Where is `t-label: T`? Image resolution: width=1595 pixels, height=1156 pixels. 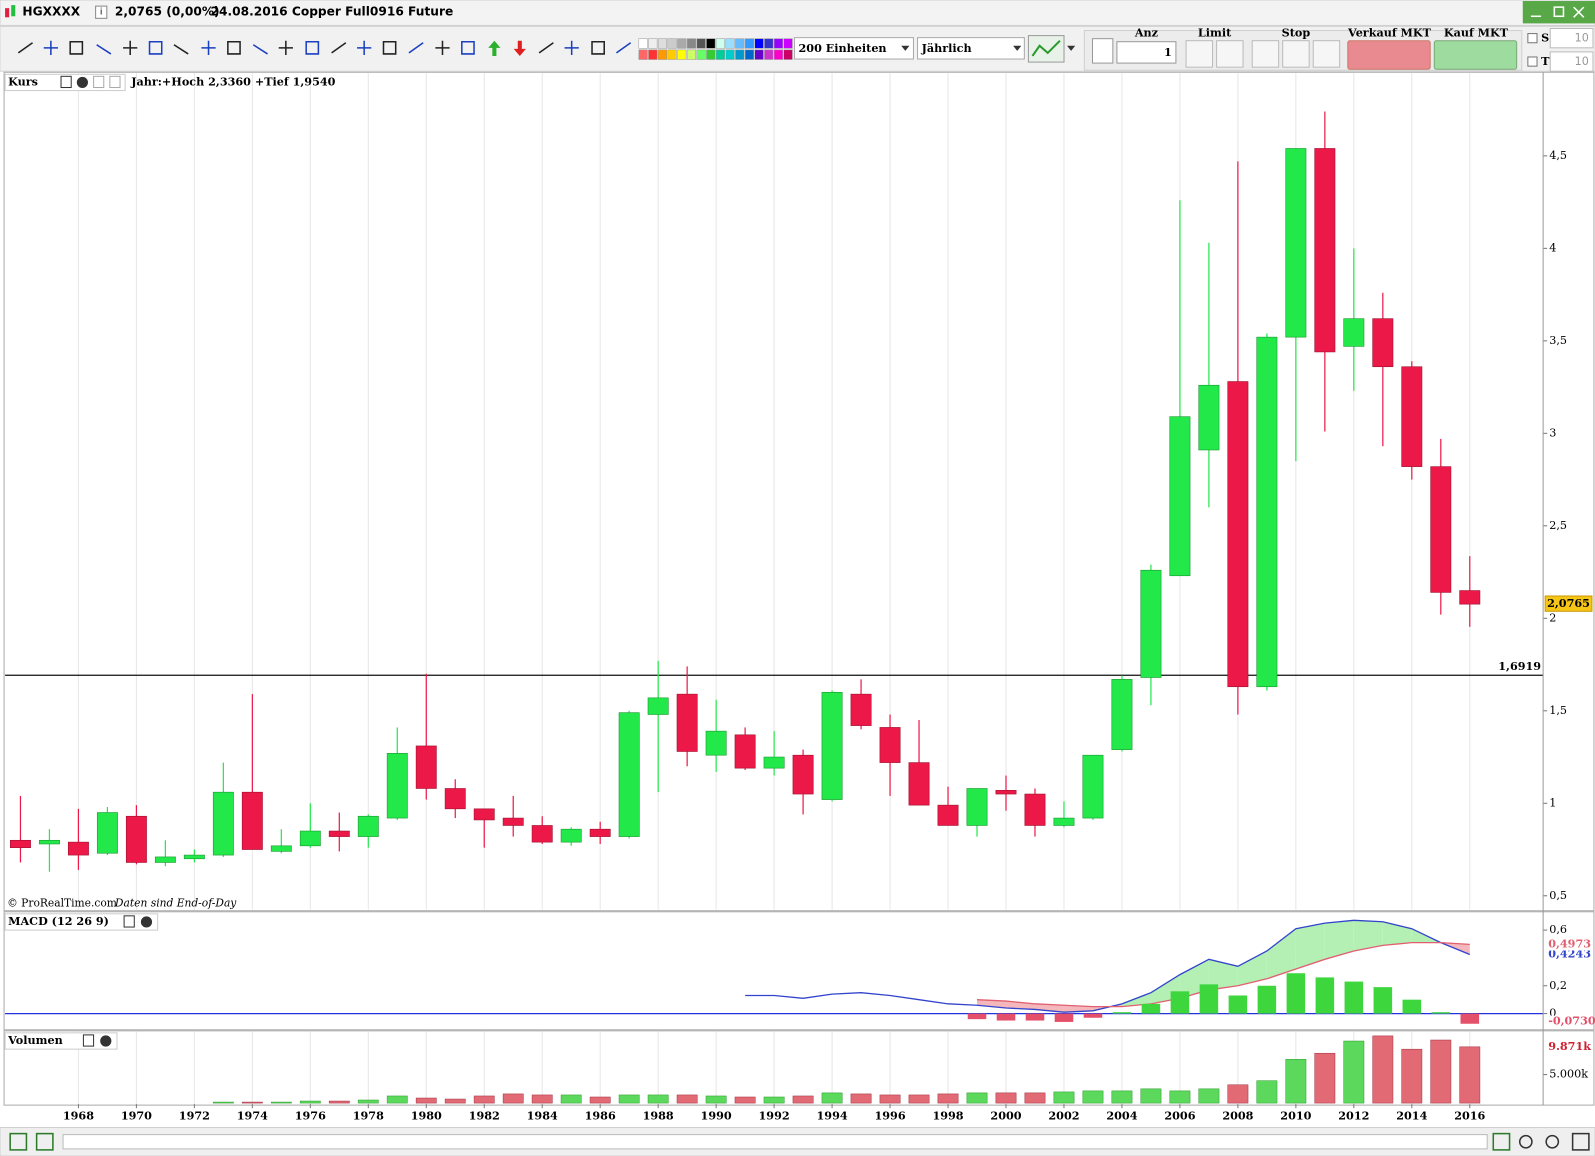
t-label: T is located at coordinates (1545, 61).